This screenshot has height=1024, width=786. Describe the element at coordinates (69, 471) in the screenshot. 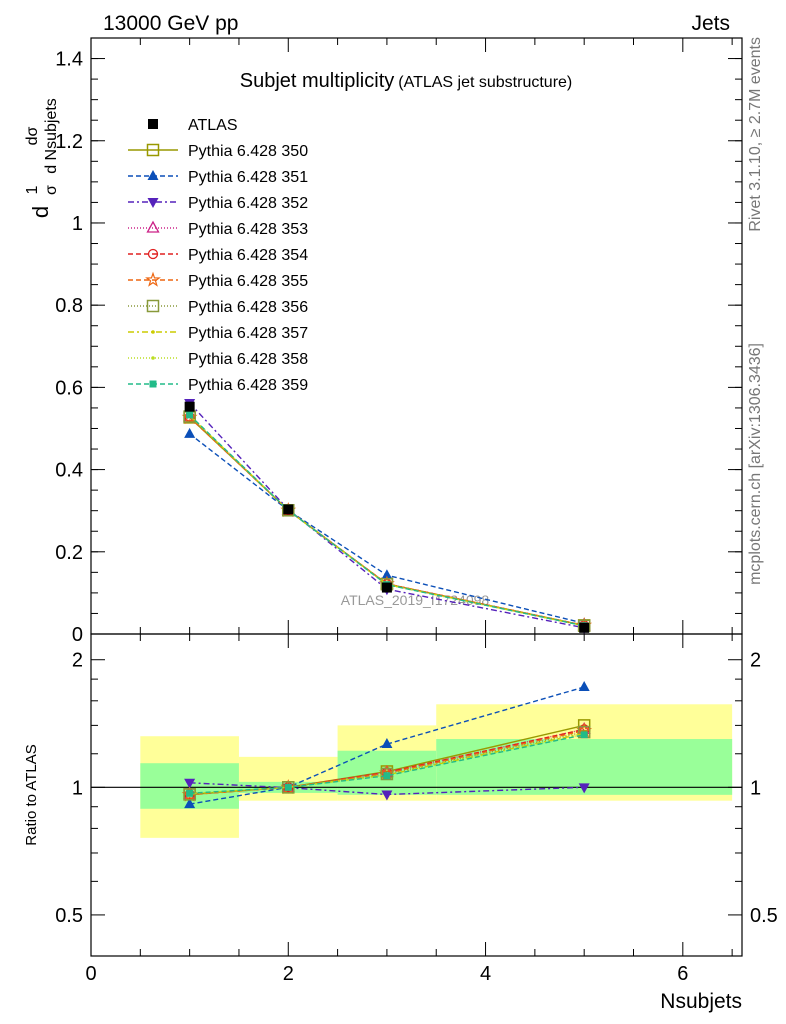

I see `y-tick-label: 0.4` at that location.